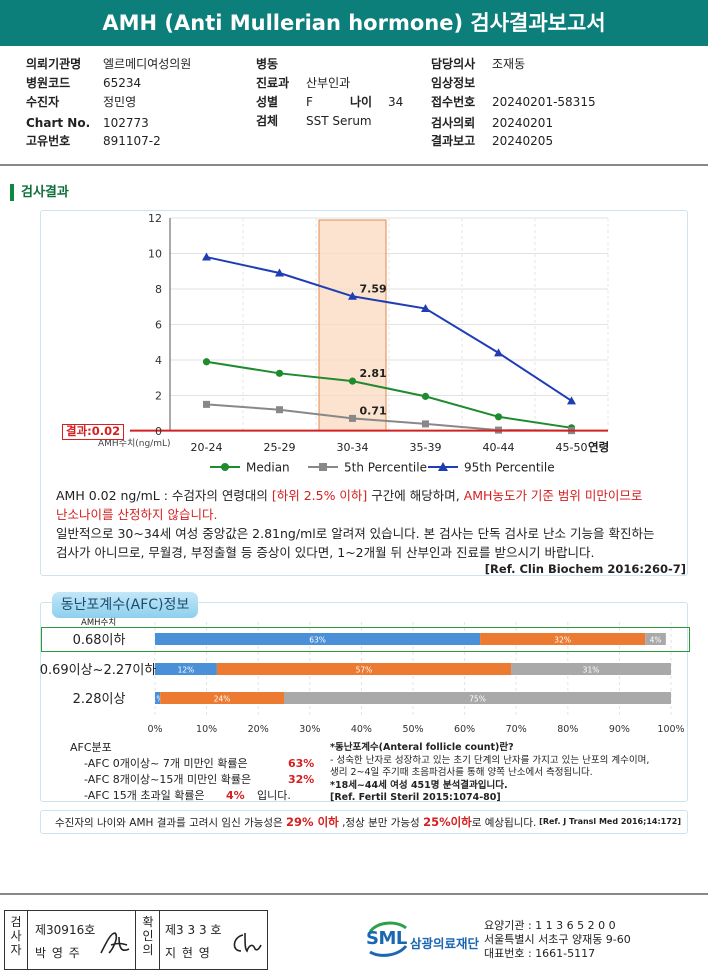  Describe the element at coordinates (591, 670) in the screenshot. I see `afc-bar-label: 31%` at that location.